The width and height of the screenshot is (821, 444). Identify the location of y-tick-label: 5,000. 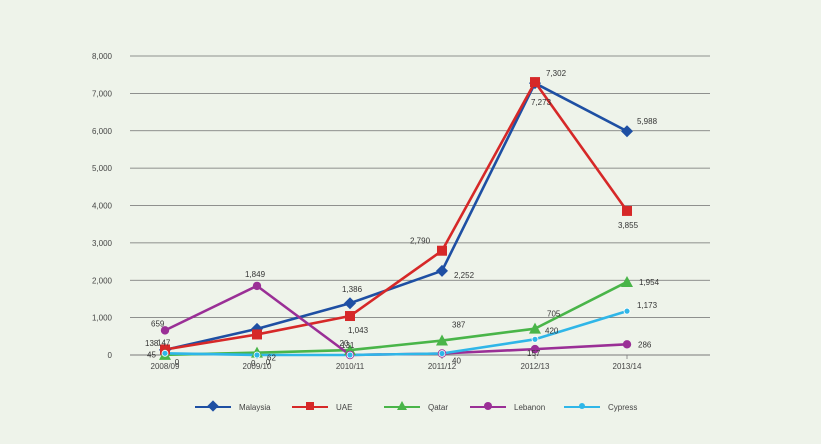
(102, 168).